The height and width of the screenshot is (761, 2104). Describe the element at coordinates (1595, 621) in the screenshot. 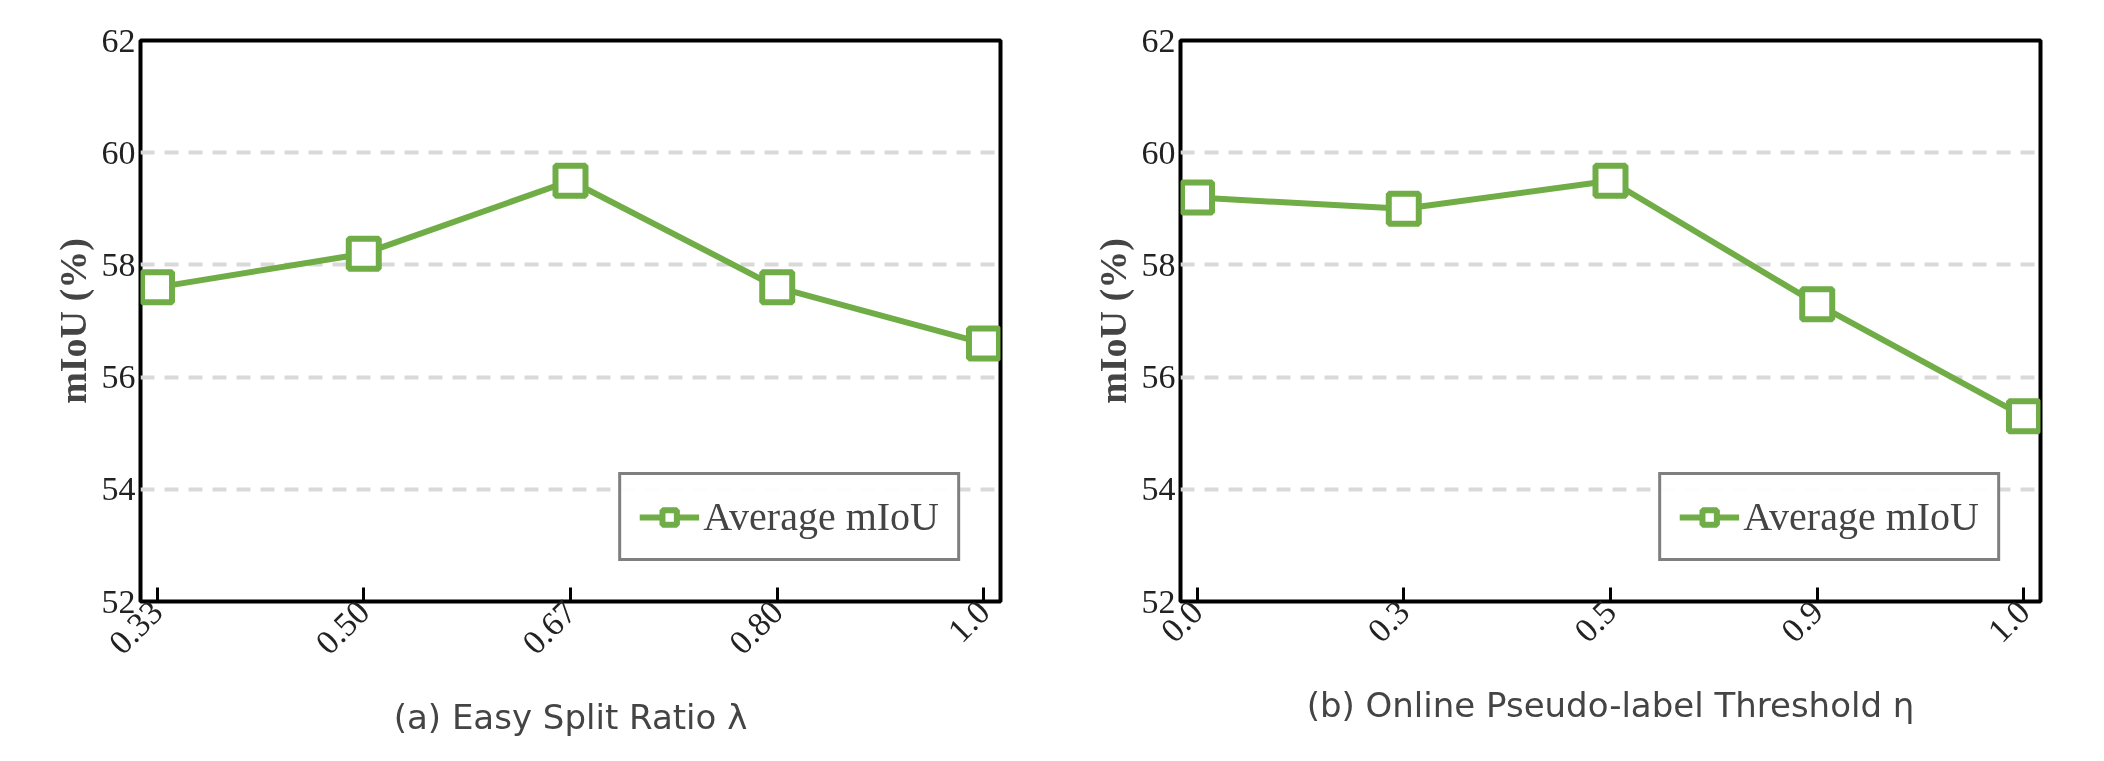

I see `x-tick-label: 0.5` at that location.